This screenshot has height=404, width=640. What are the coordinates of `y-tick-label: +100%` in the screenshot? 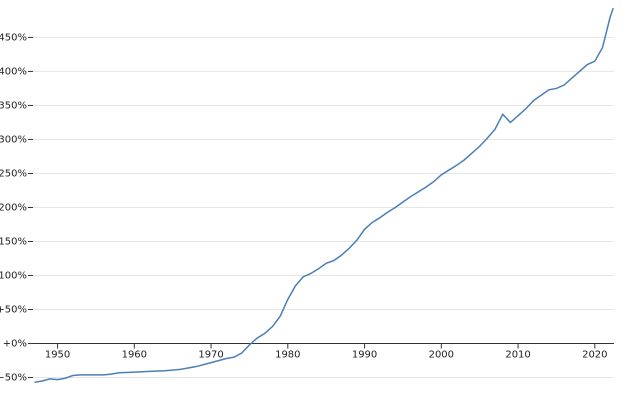 It's located at (13, 276).